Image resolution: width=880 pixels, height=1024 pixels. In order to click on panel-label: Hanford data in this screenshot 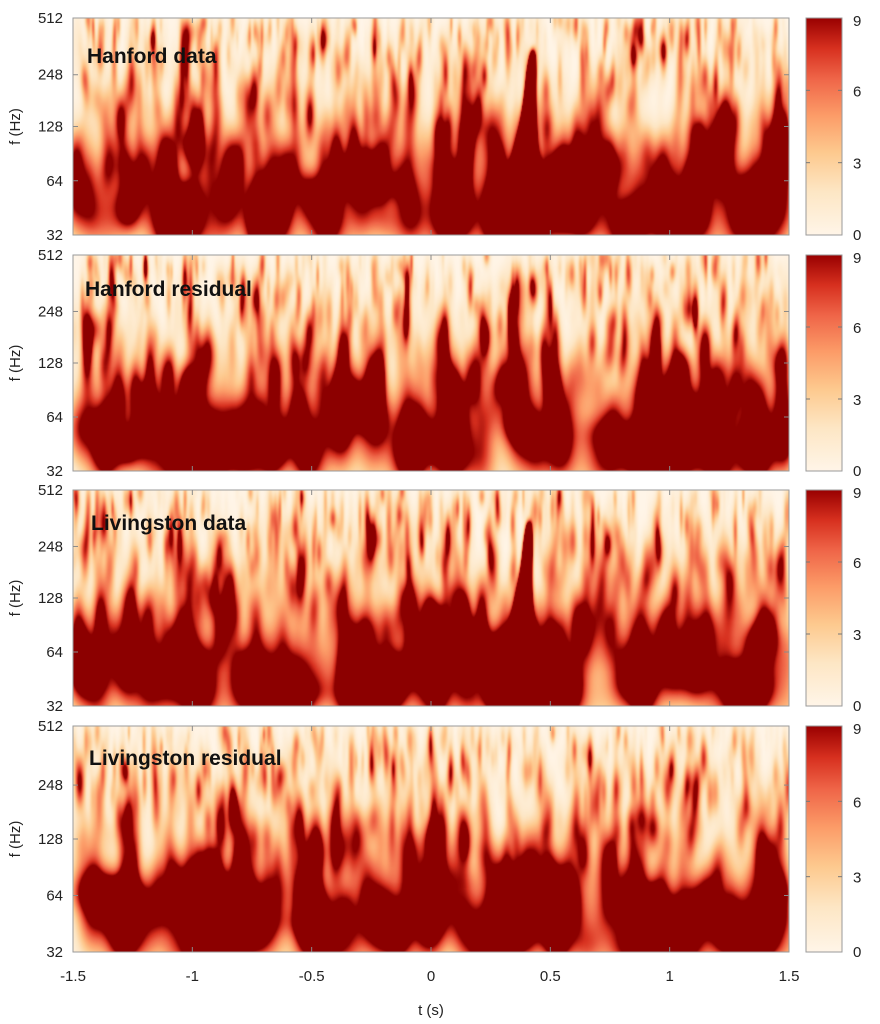, I will do `click(152, 56)`.